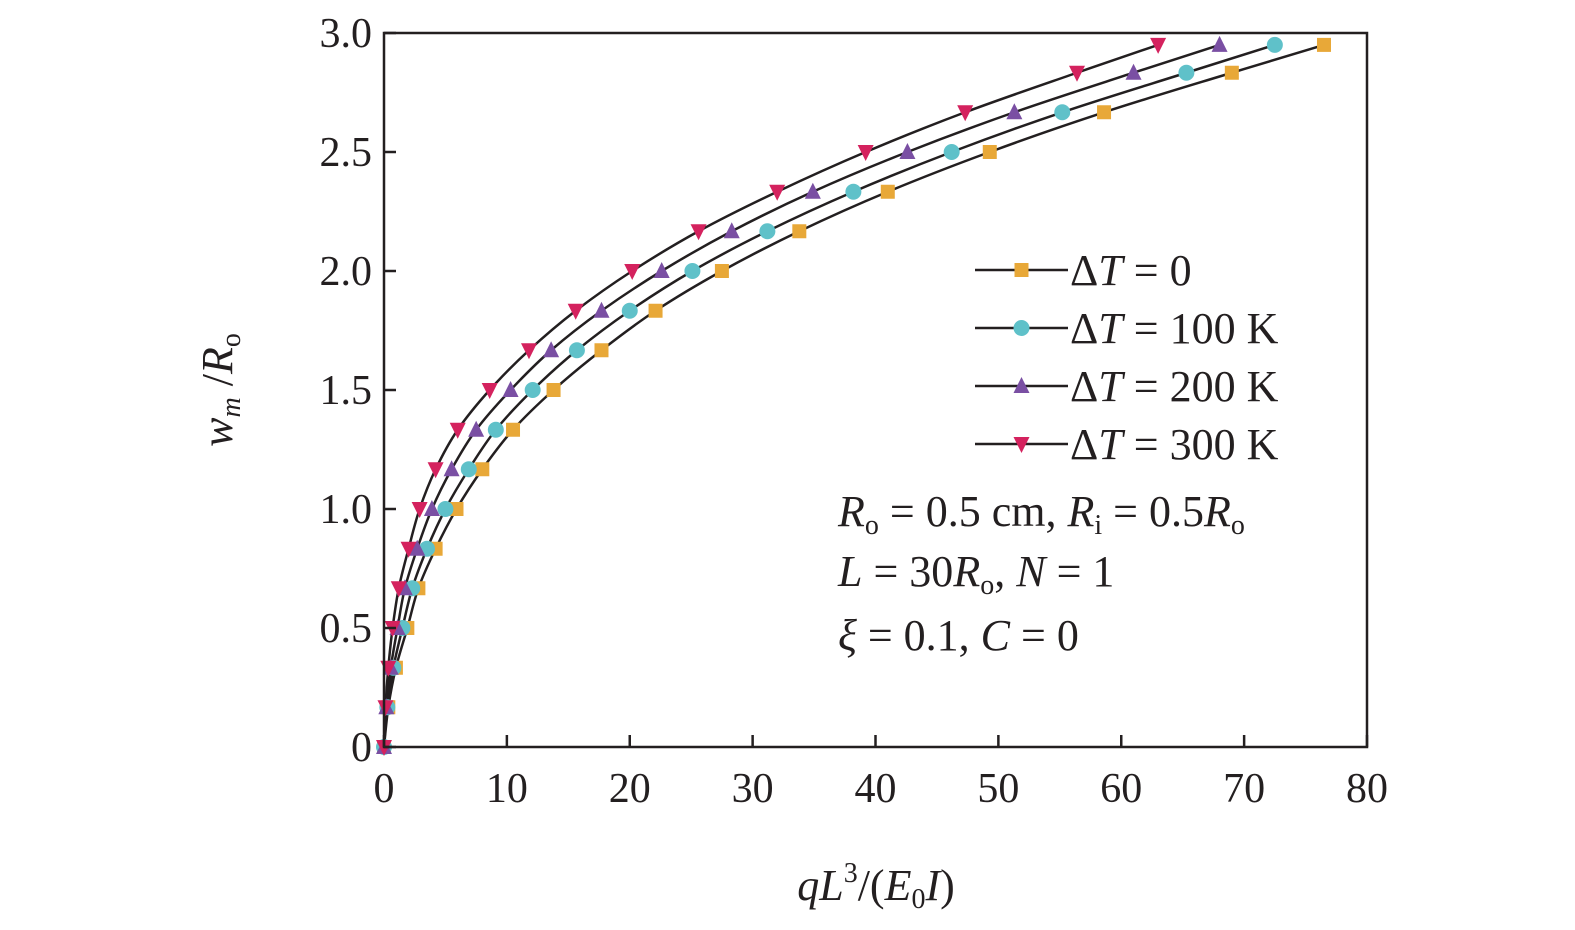 This screenshot has height=930, width=1575. Describe the element at coordinates (361, 748) in the screenshot. I see `y-tick-label: 0` at that location.